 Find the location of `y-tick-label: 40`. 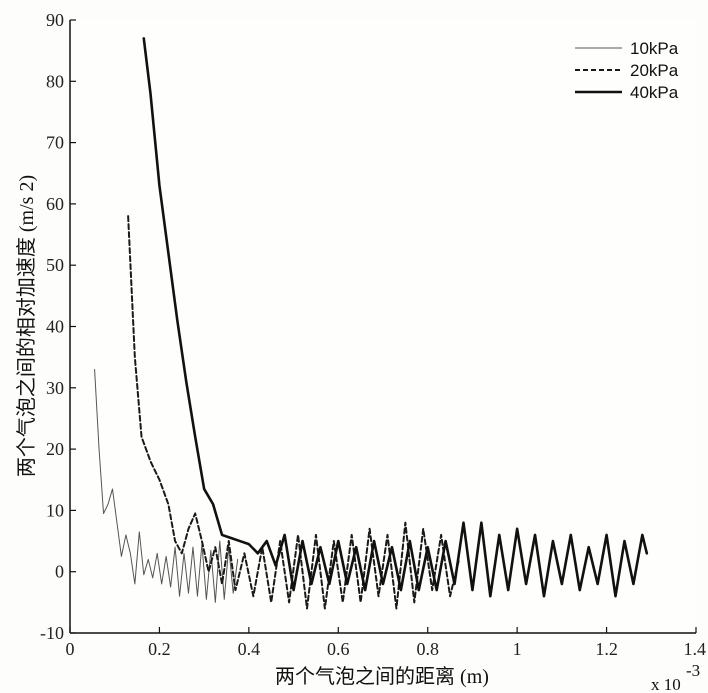

y-tick-label: 40 is located at coordinates (55, 327).